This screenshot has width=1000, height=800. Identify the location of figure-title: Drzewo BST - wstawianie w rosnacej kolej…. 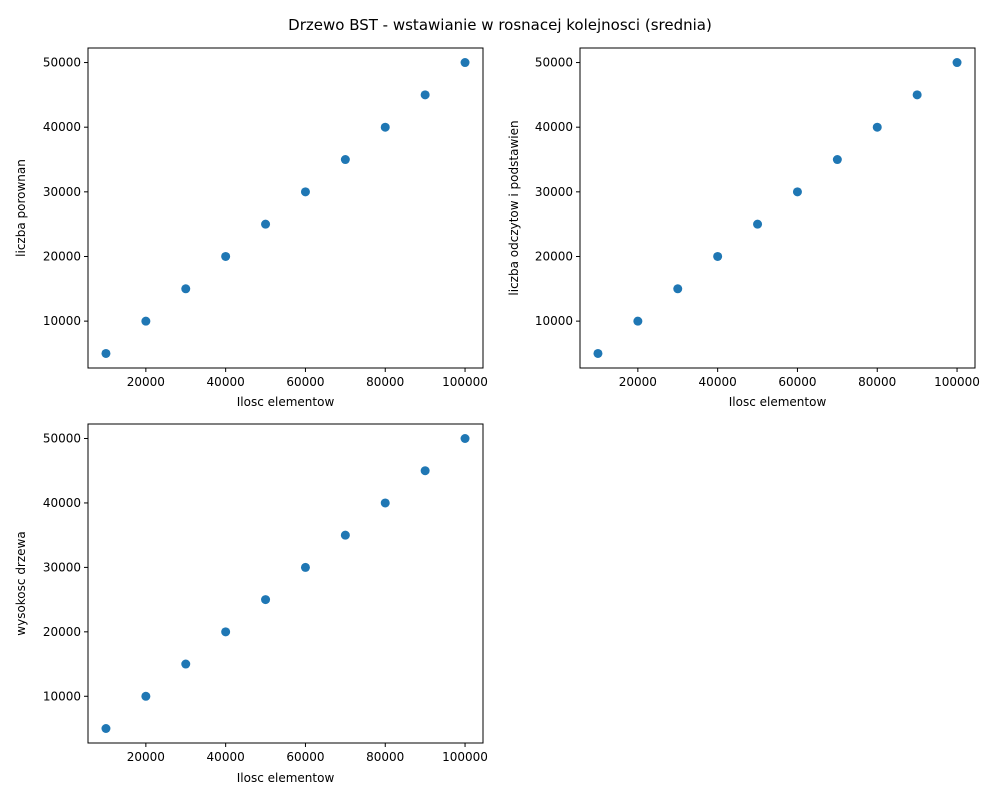
(500, 25).